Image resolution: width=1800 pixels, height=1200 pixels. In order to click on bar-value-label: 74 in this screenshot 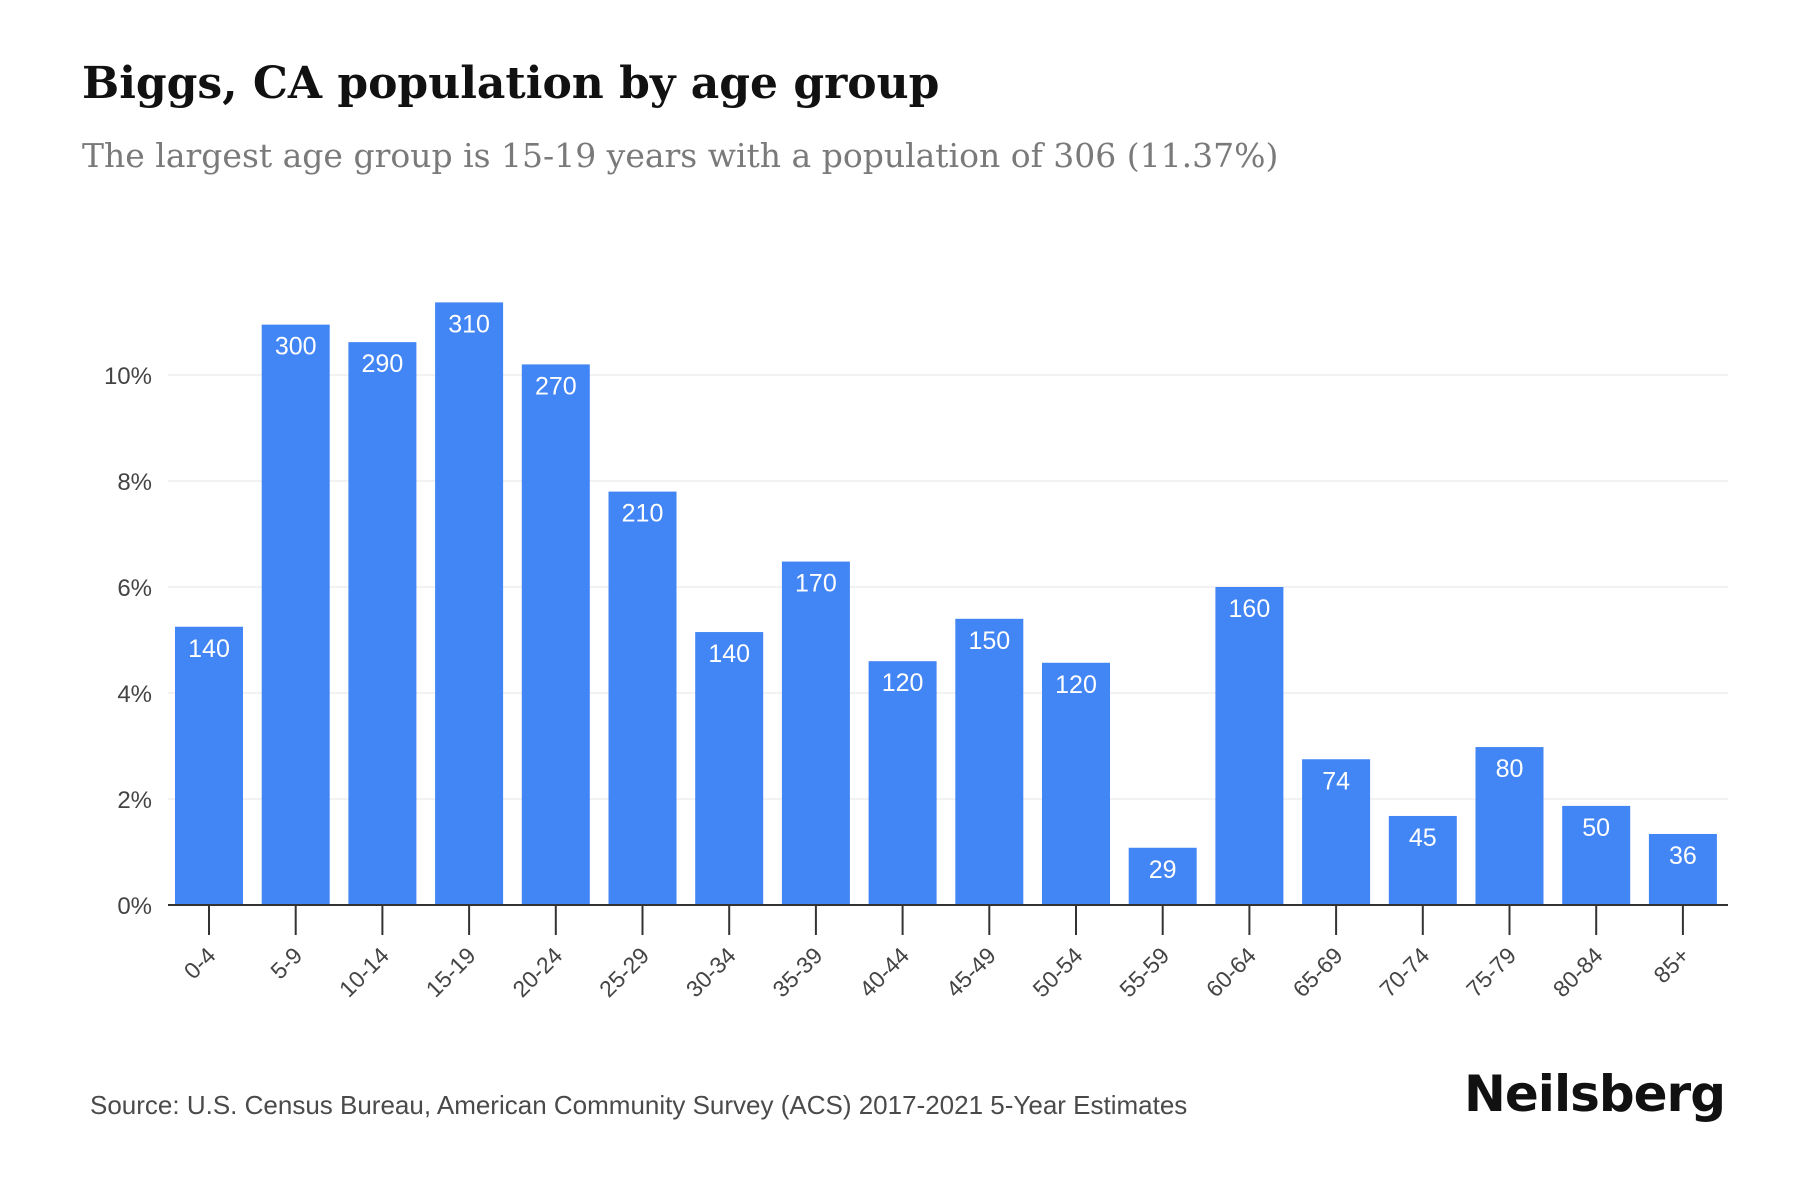, I will do `click(1336, 781)`.